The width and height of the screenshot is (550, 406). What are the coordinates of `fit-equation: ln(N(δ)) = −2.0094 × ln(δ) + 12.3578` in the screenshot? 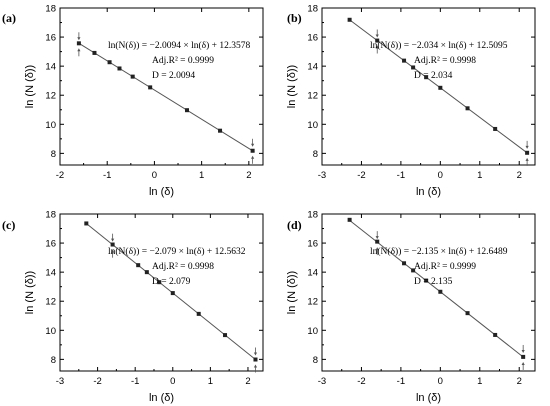 It's located at (179, 45).